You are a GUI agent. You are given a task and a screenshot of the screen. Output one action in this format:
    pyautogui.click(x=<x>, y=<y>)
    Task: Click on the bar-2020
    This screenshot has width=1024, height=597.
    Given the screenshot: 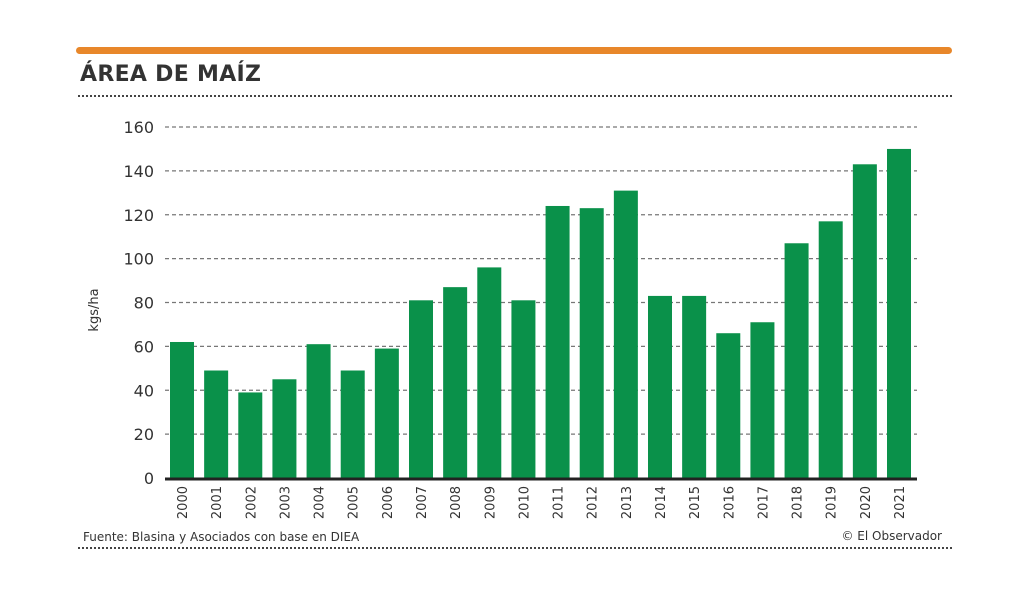 What is the action you would take?
    pyautogui.click(x=864, y=321)
    